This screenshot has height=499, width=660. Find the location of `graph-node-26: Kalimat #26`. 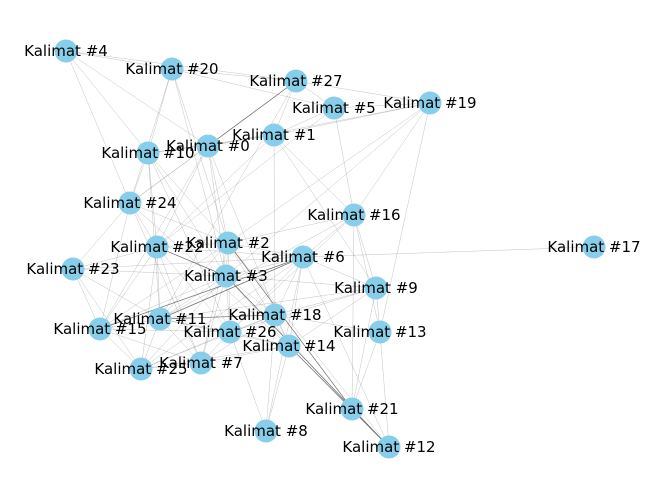

graph-node-26: Kalimat #26 is located at coordinates (230, 332).